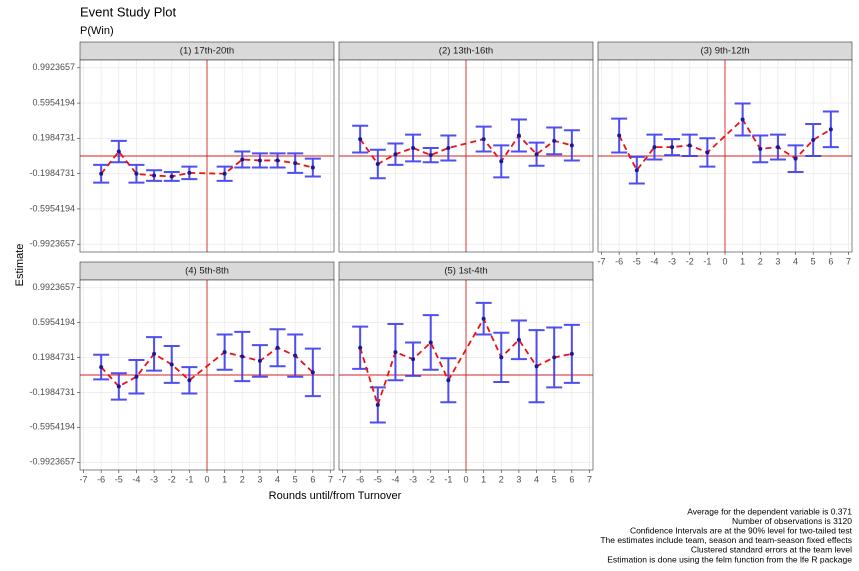  Describe the element at coordinates (52, 392) in the screenshot. I see `y-tick-label: -0.1984731` at that location.